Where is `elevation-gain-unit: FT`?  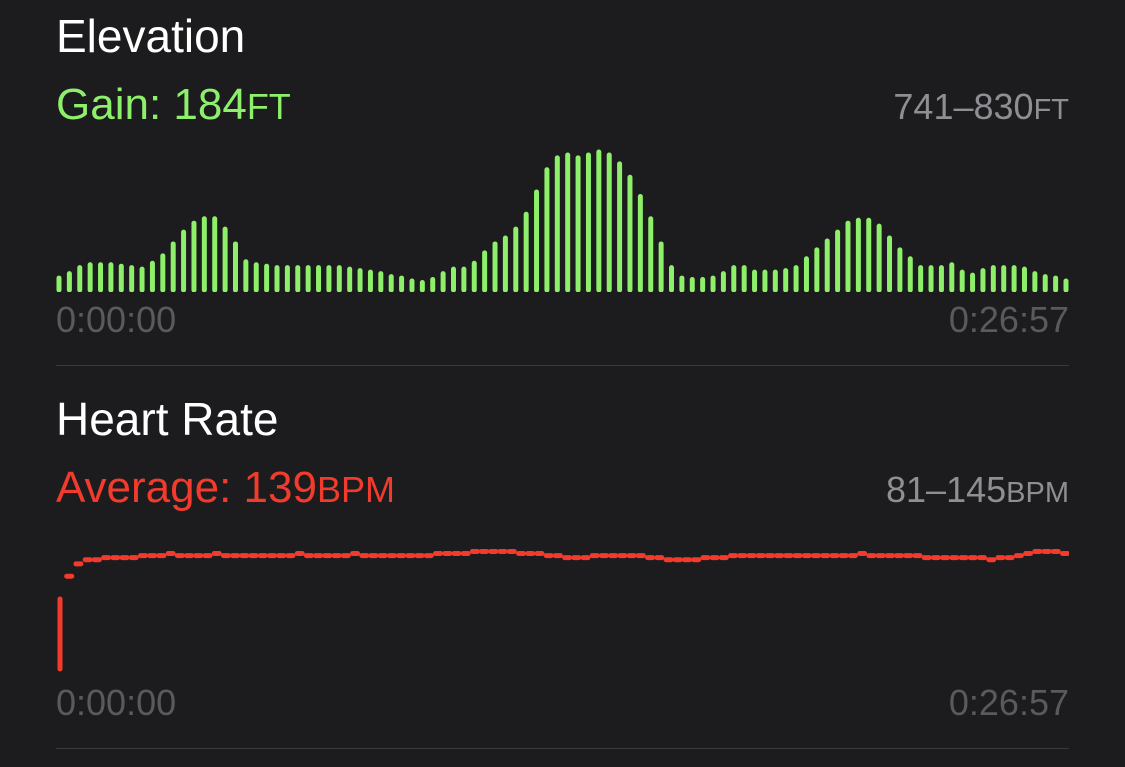 elevation-gain-unit: FT is located at coordinates (268, 106).